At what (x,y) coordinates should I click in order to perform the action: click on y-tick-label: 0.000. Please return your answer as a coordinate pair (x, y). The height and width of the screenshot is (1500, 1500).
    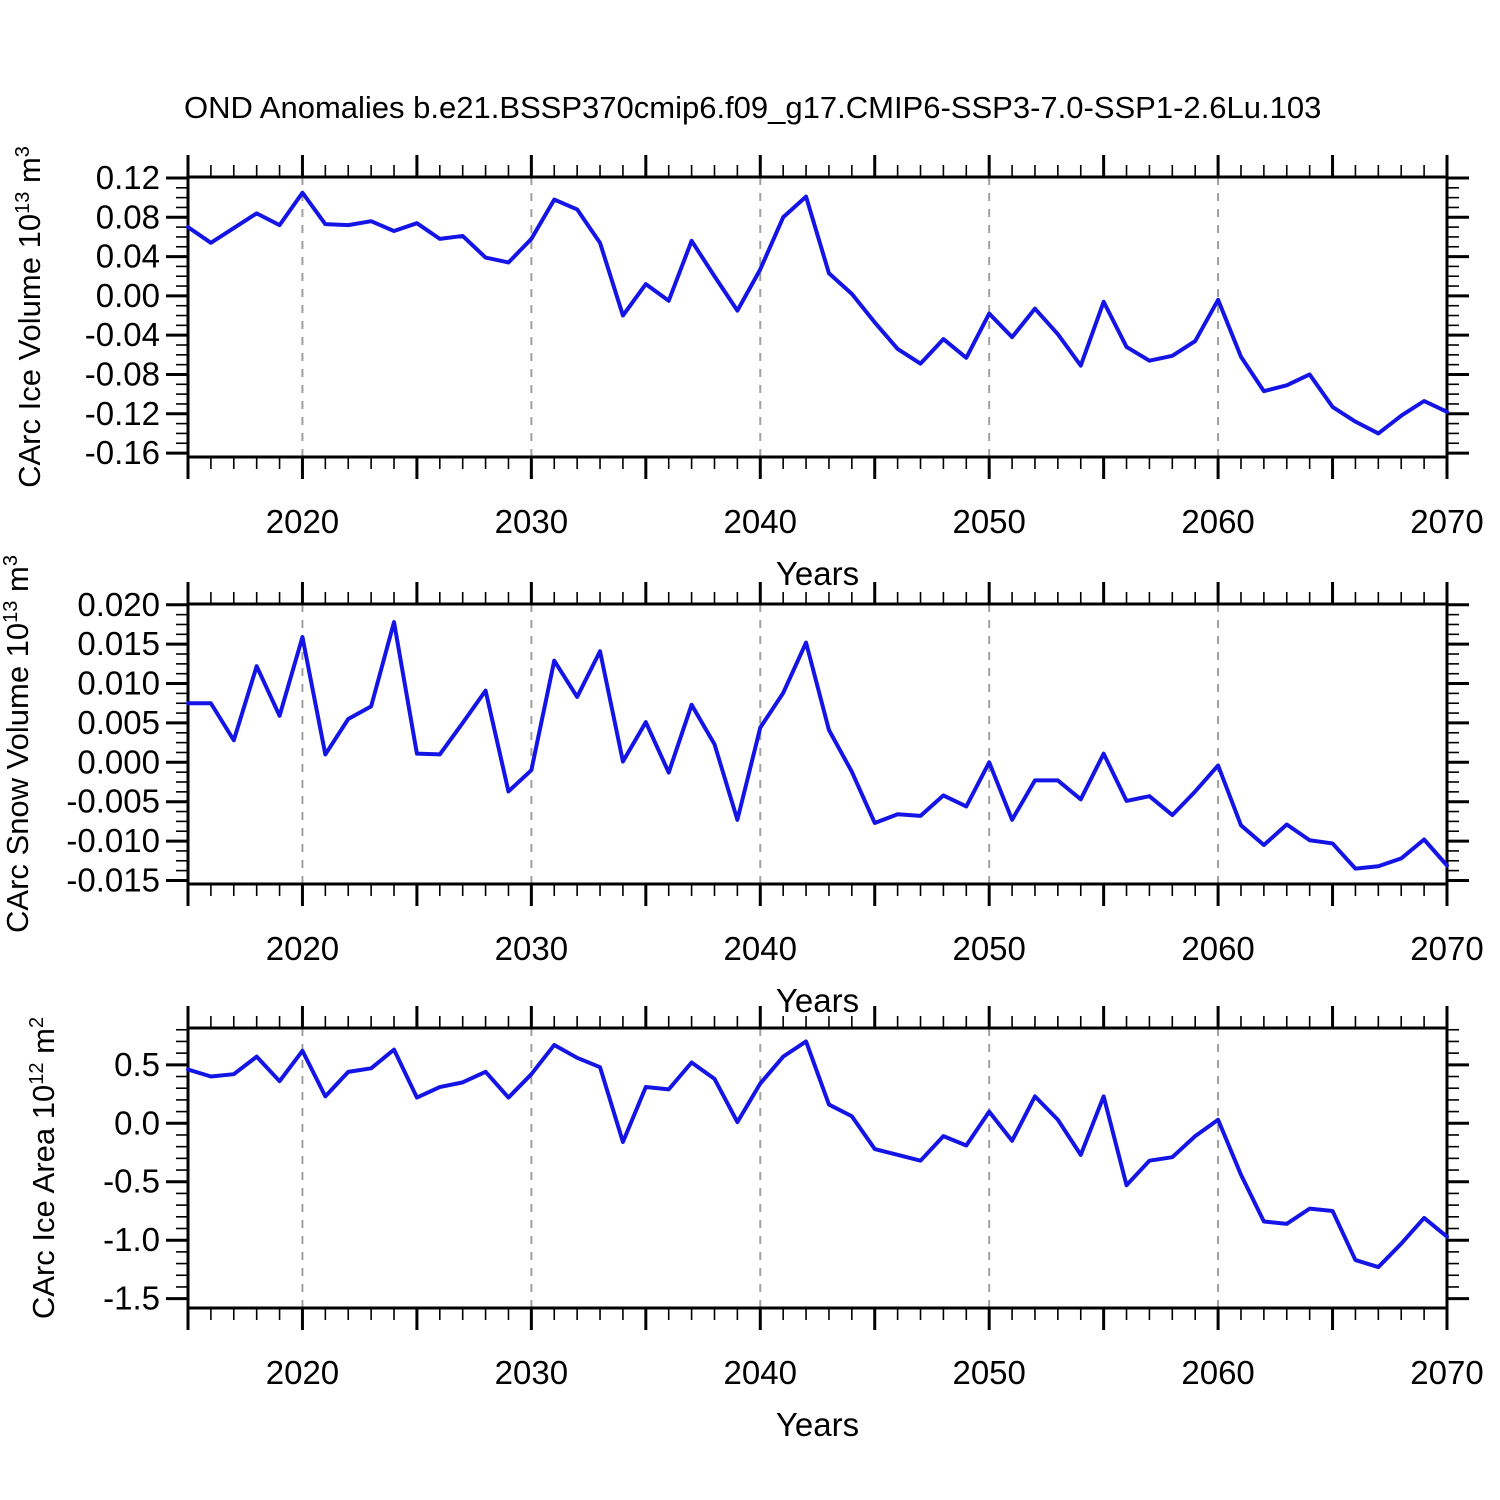
    Looking at the image, I should click on (118, 761).